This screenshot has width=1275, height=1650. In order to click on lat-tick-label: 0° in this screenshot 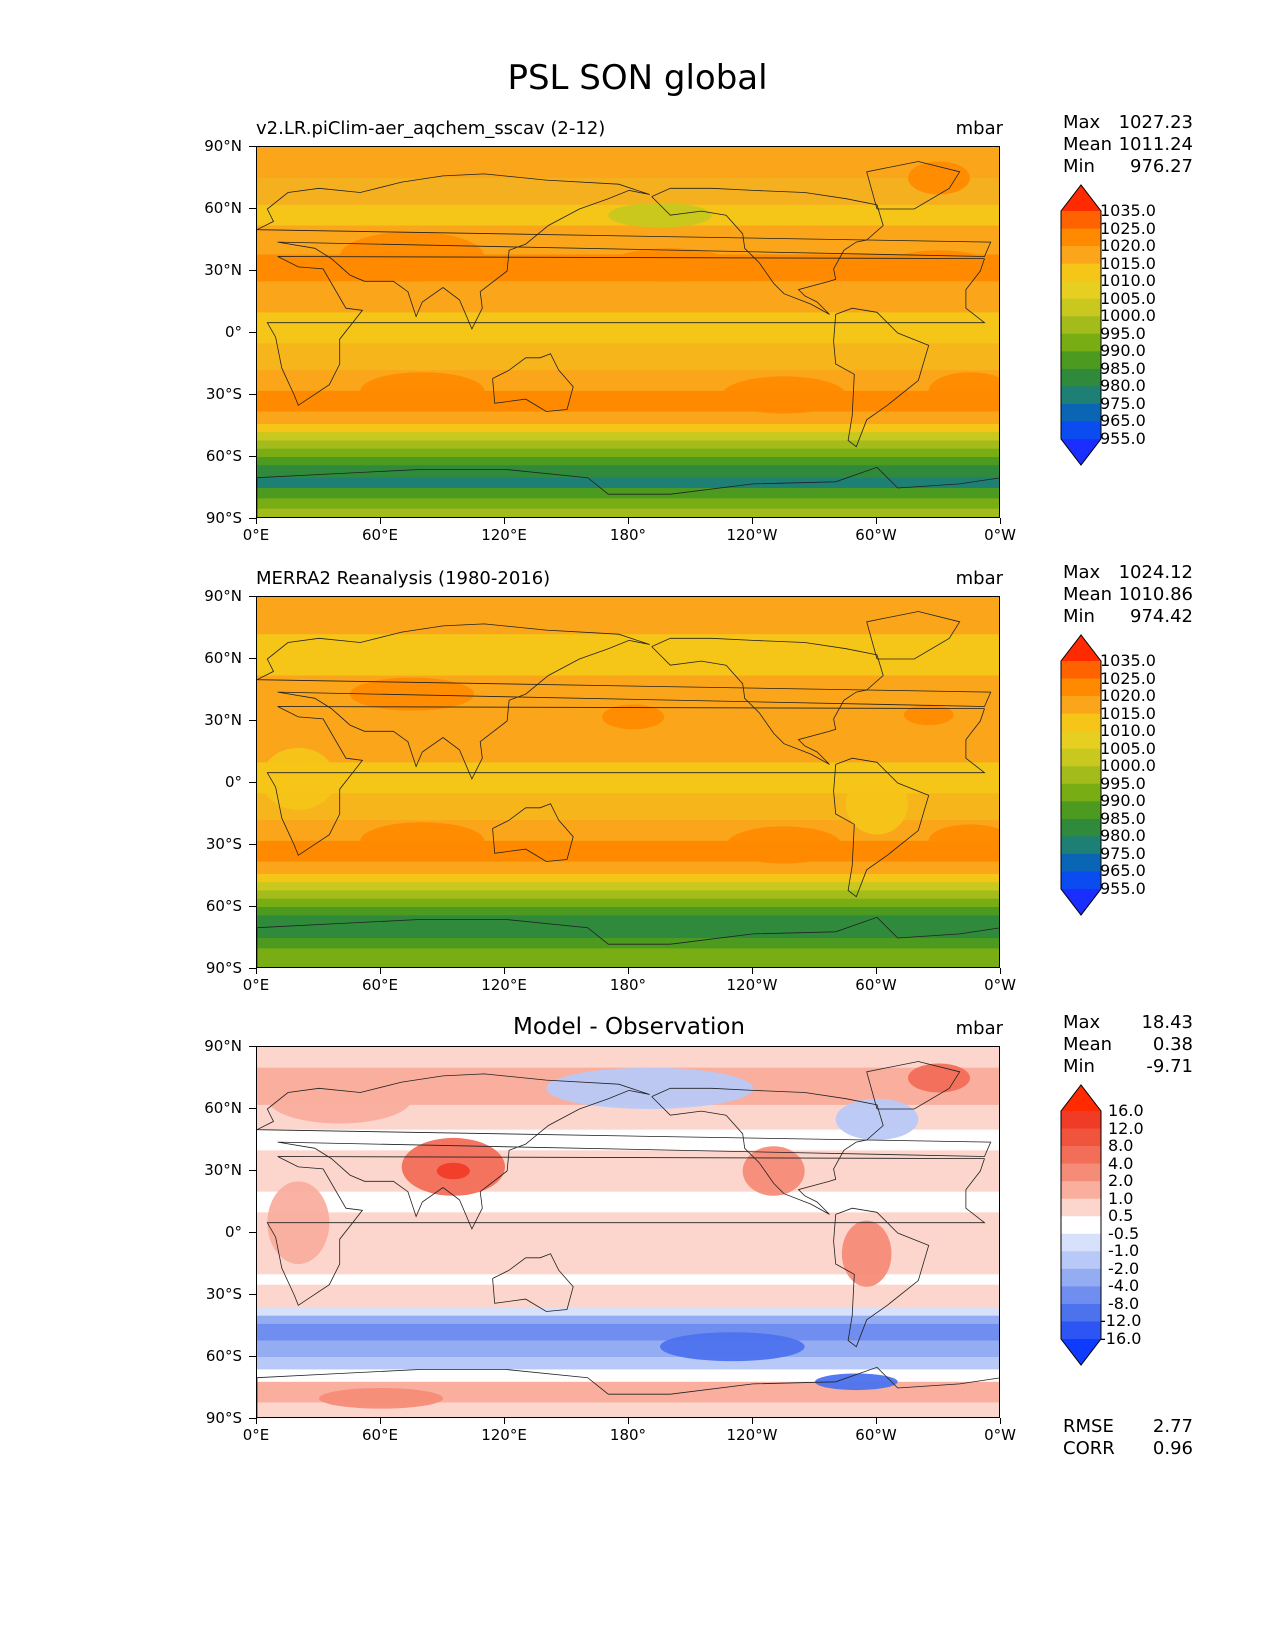, I will do `click(233, 782)`.